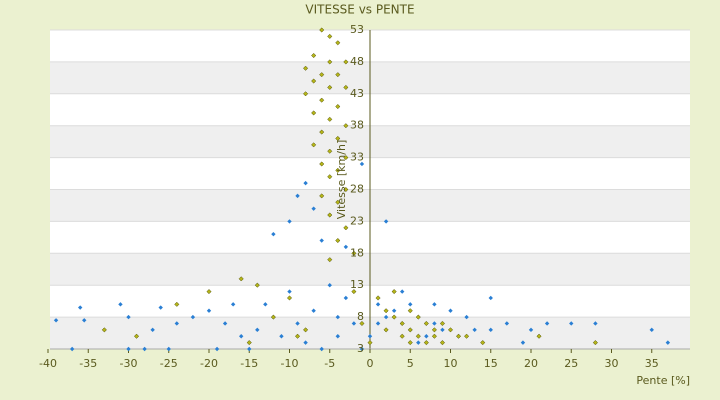  What do you see at coordinates (209, 363) in the screenshot?
I see `x-tick-label: -20` at bounding box center [209, 363].